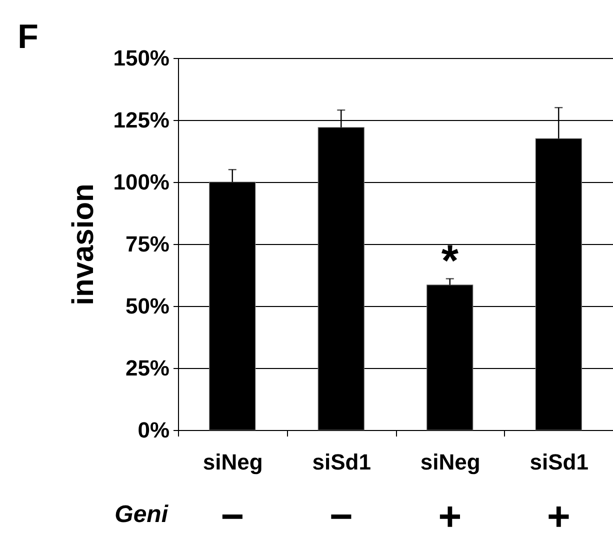 This screenshot has height=543, width=613. Describe the element at coordinates (141, 120) in the screenshot. I see `y-tick-label: 125%` at that location.